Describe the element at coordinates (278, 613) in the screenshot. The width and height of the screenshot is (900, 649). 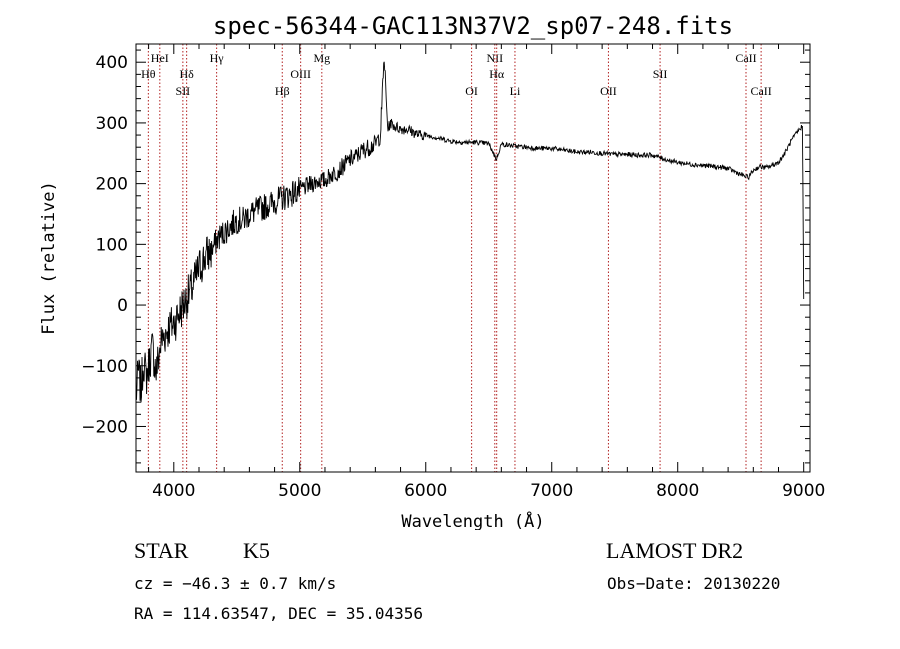
I see `coordinates-readout: RA = 114.63547, DEC = 35.04356` at that location.